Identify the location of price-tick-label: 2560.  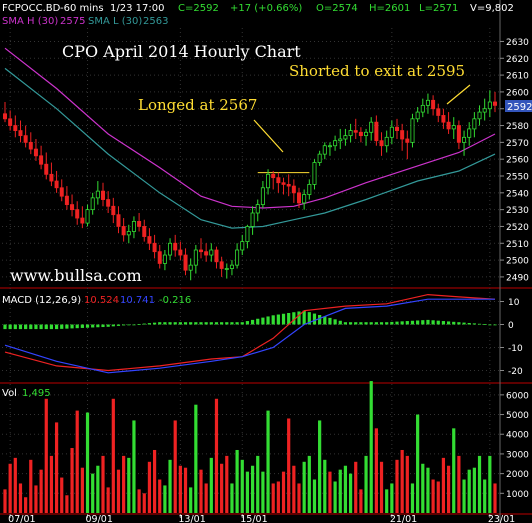
(517, 161).